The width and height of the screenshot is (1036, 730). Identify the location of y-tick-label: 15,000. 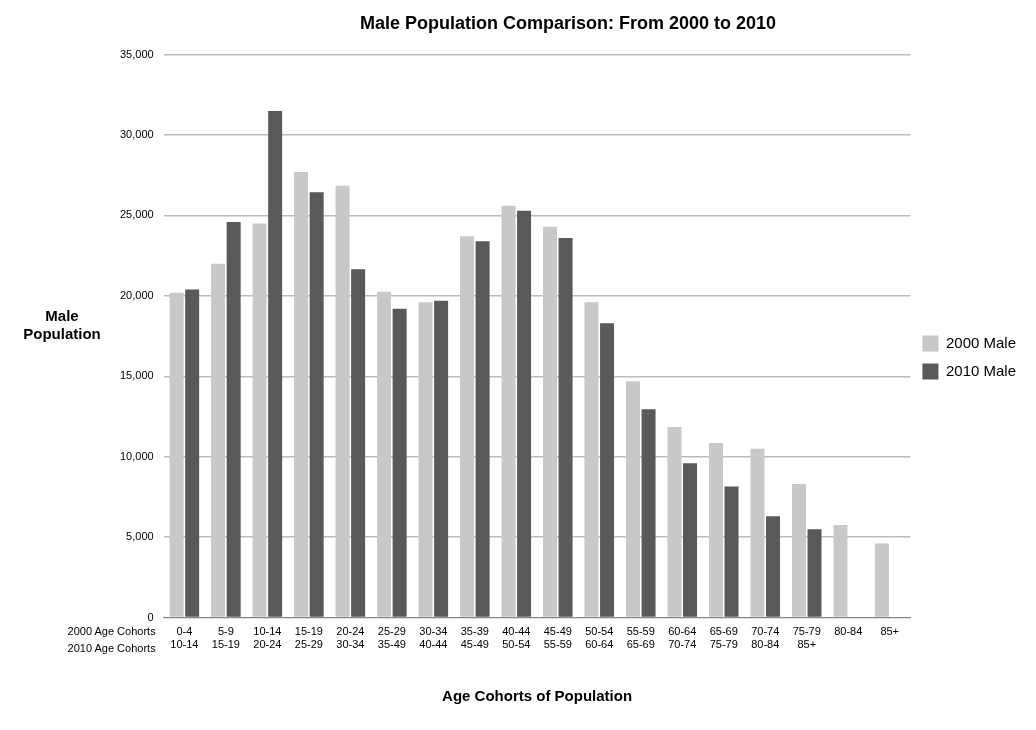
(136, 375).